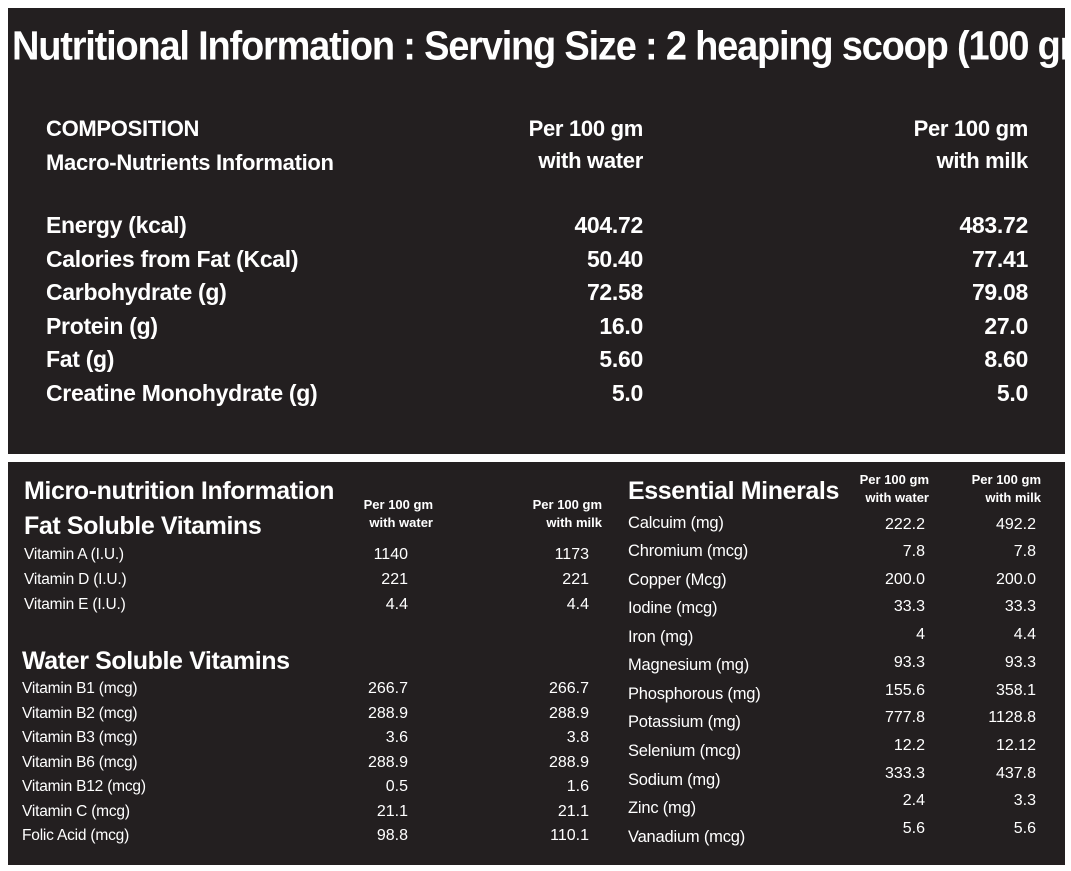 This screenshot has height=871, width=1071. Describe the element at coordinates (904, 524) in the screenshot. I see `mineral-row-water-value: 222.2` at that location.